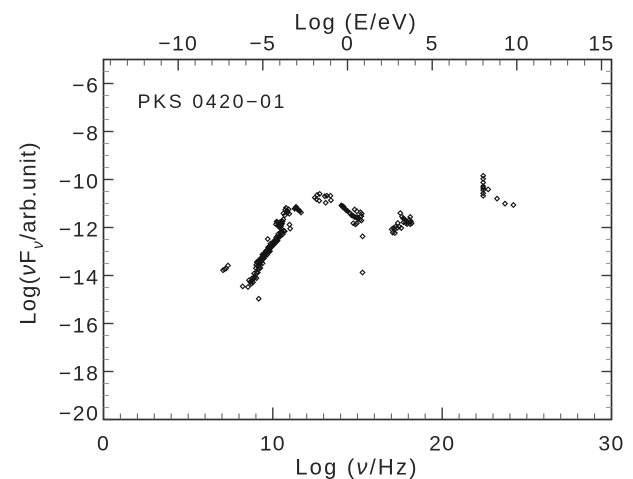 The image size is (633, 479). What do you see at coordinates (357, 467) in the screenshot?
I see `svg-text: Log (ν/Hz)` at bounding box center [357, 467].